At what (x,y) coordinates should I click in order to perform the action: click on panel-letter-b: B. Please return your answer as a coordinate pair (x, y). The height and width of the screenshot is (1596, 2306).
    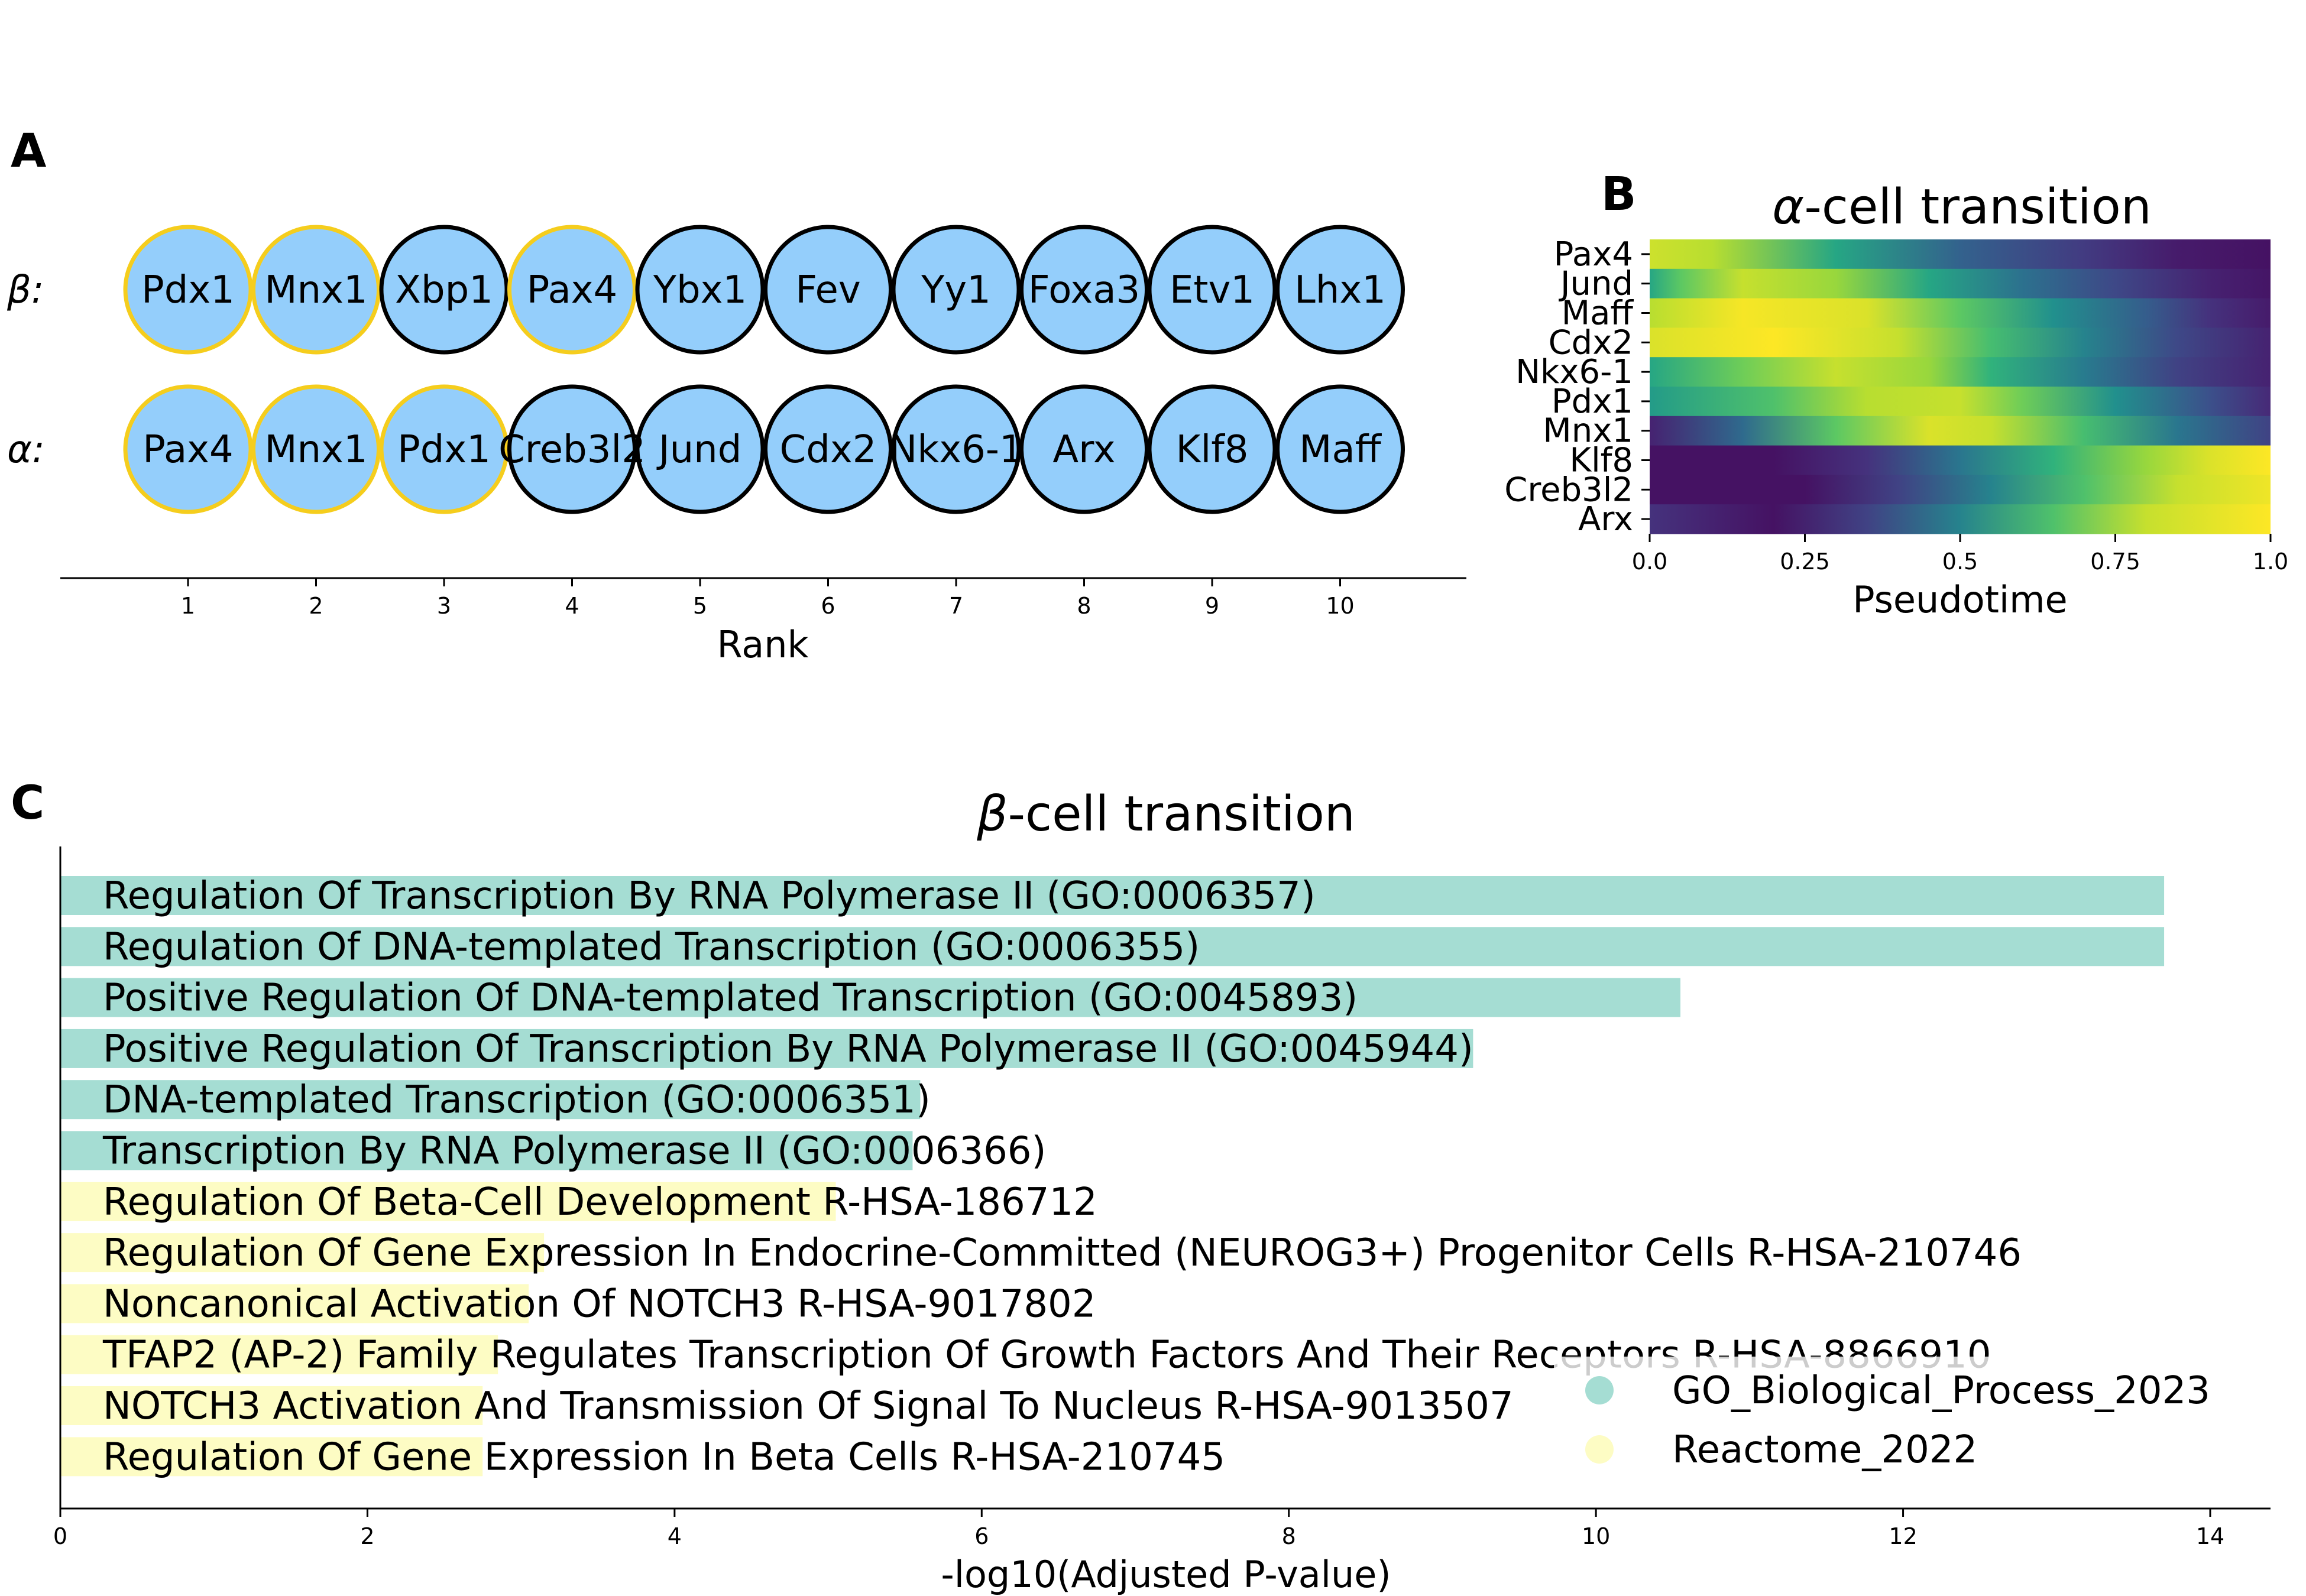
    Looking at the image, I should click on (1618, 194).